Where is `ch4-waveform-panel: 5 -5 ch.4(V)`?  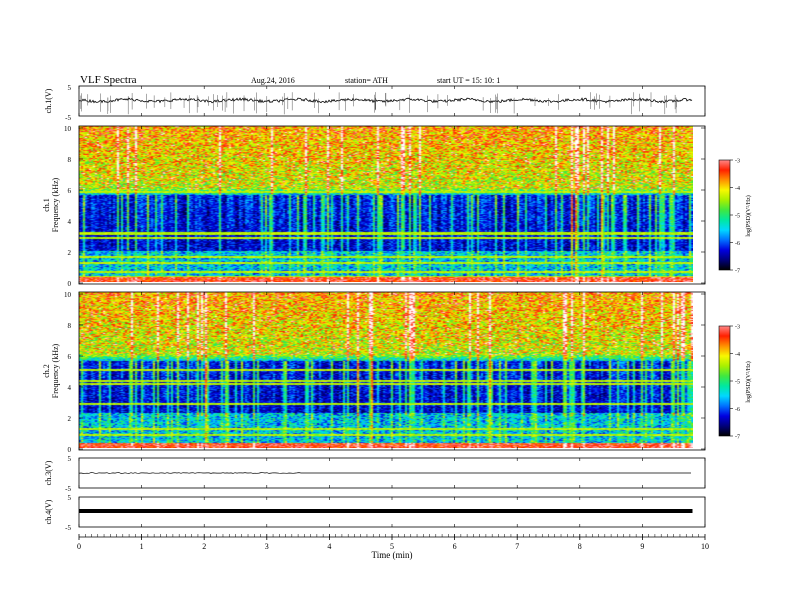 ch4-waveform-panel: 5 -5 ch.4(V) is located at coordinates (375, 513).